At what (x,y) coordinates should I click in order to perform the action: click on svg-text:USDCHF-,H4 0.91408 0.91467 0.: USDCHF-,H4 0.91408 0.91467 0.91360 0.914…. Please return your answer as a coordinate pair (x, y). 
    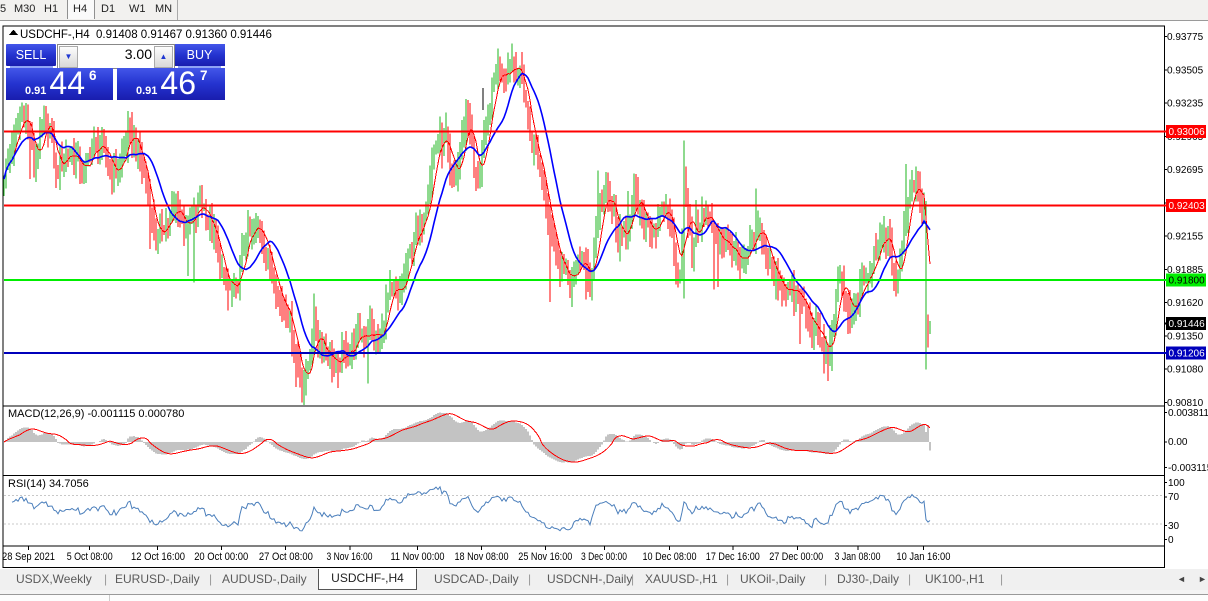
    Looking at the image, I should click on (146, 35).